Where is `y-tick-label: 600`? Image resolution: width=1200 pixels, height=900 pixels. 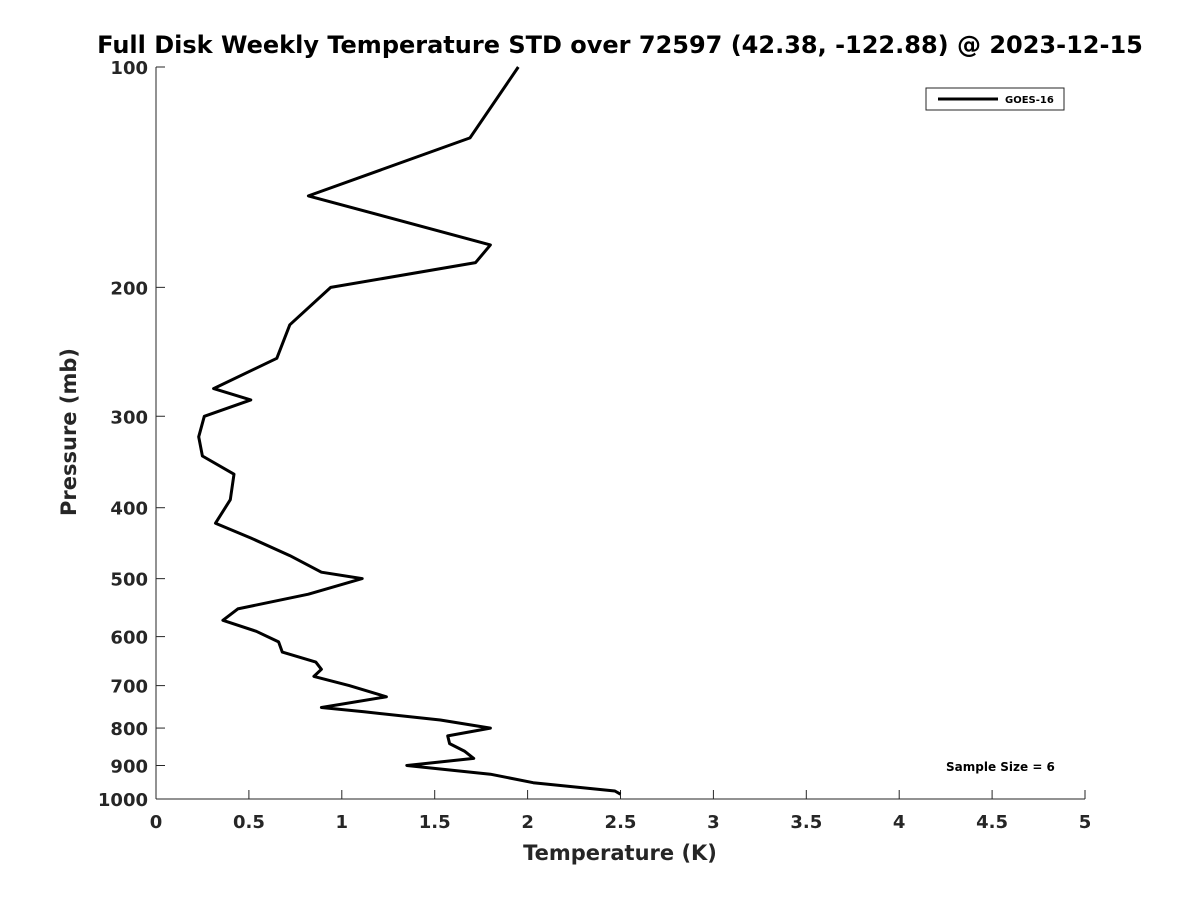
y-tick-label: 600 is located at coordinates (129, 638).